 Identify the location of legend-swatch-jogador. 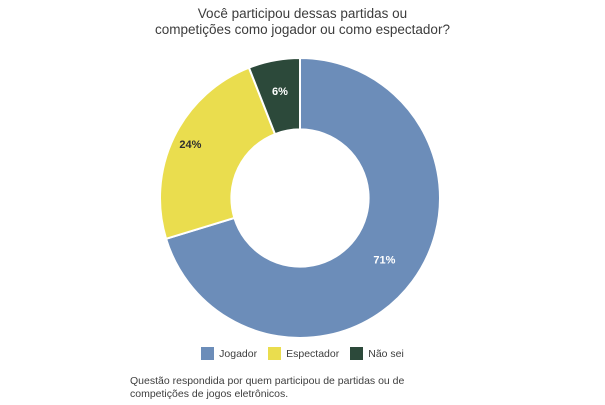
(208, 353).